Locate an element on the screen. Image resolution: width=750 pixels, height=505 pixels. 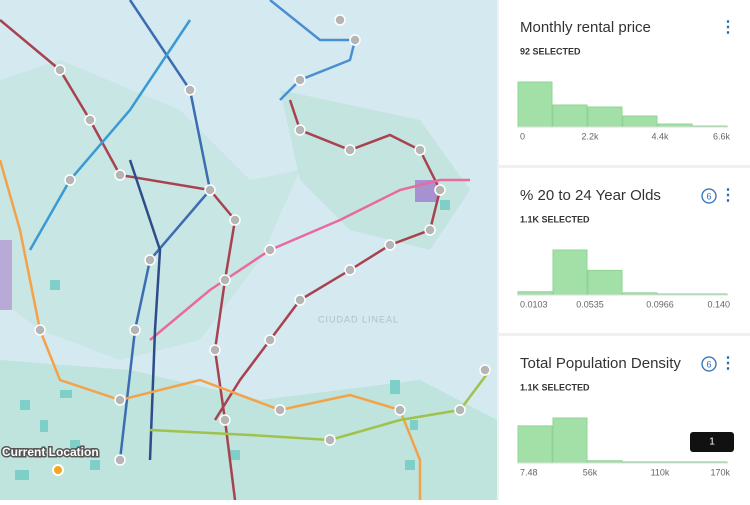
axis-label: 110k is located at coordinates (660, 472).